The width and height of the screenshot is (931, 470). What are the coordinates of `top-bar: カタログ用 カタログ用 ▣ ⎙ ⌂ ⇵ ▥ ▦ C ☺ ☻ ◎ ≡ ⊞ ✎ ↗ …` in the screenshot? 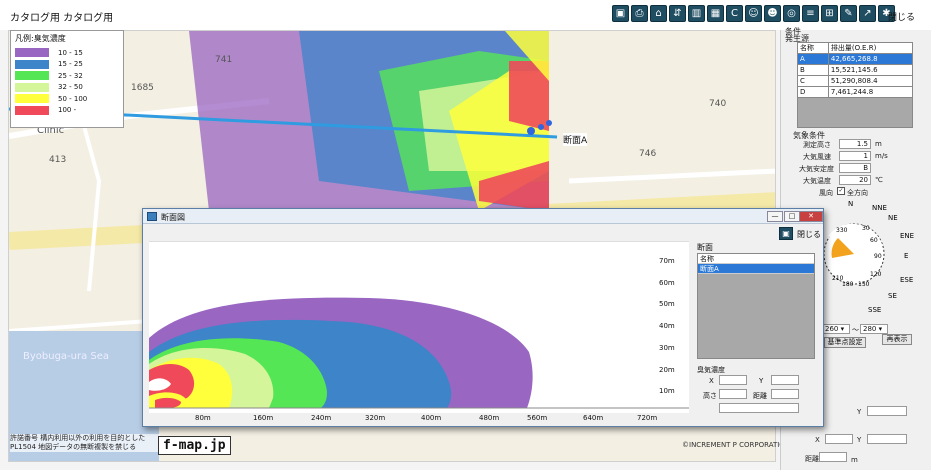 It's located at (465, 15).